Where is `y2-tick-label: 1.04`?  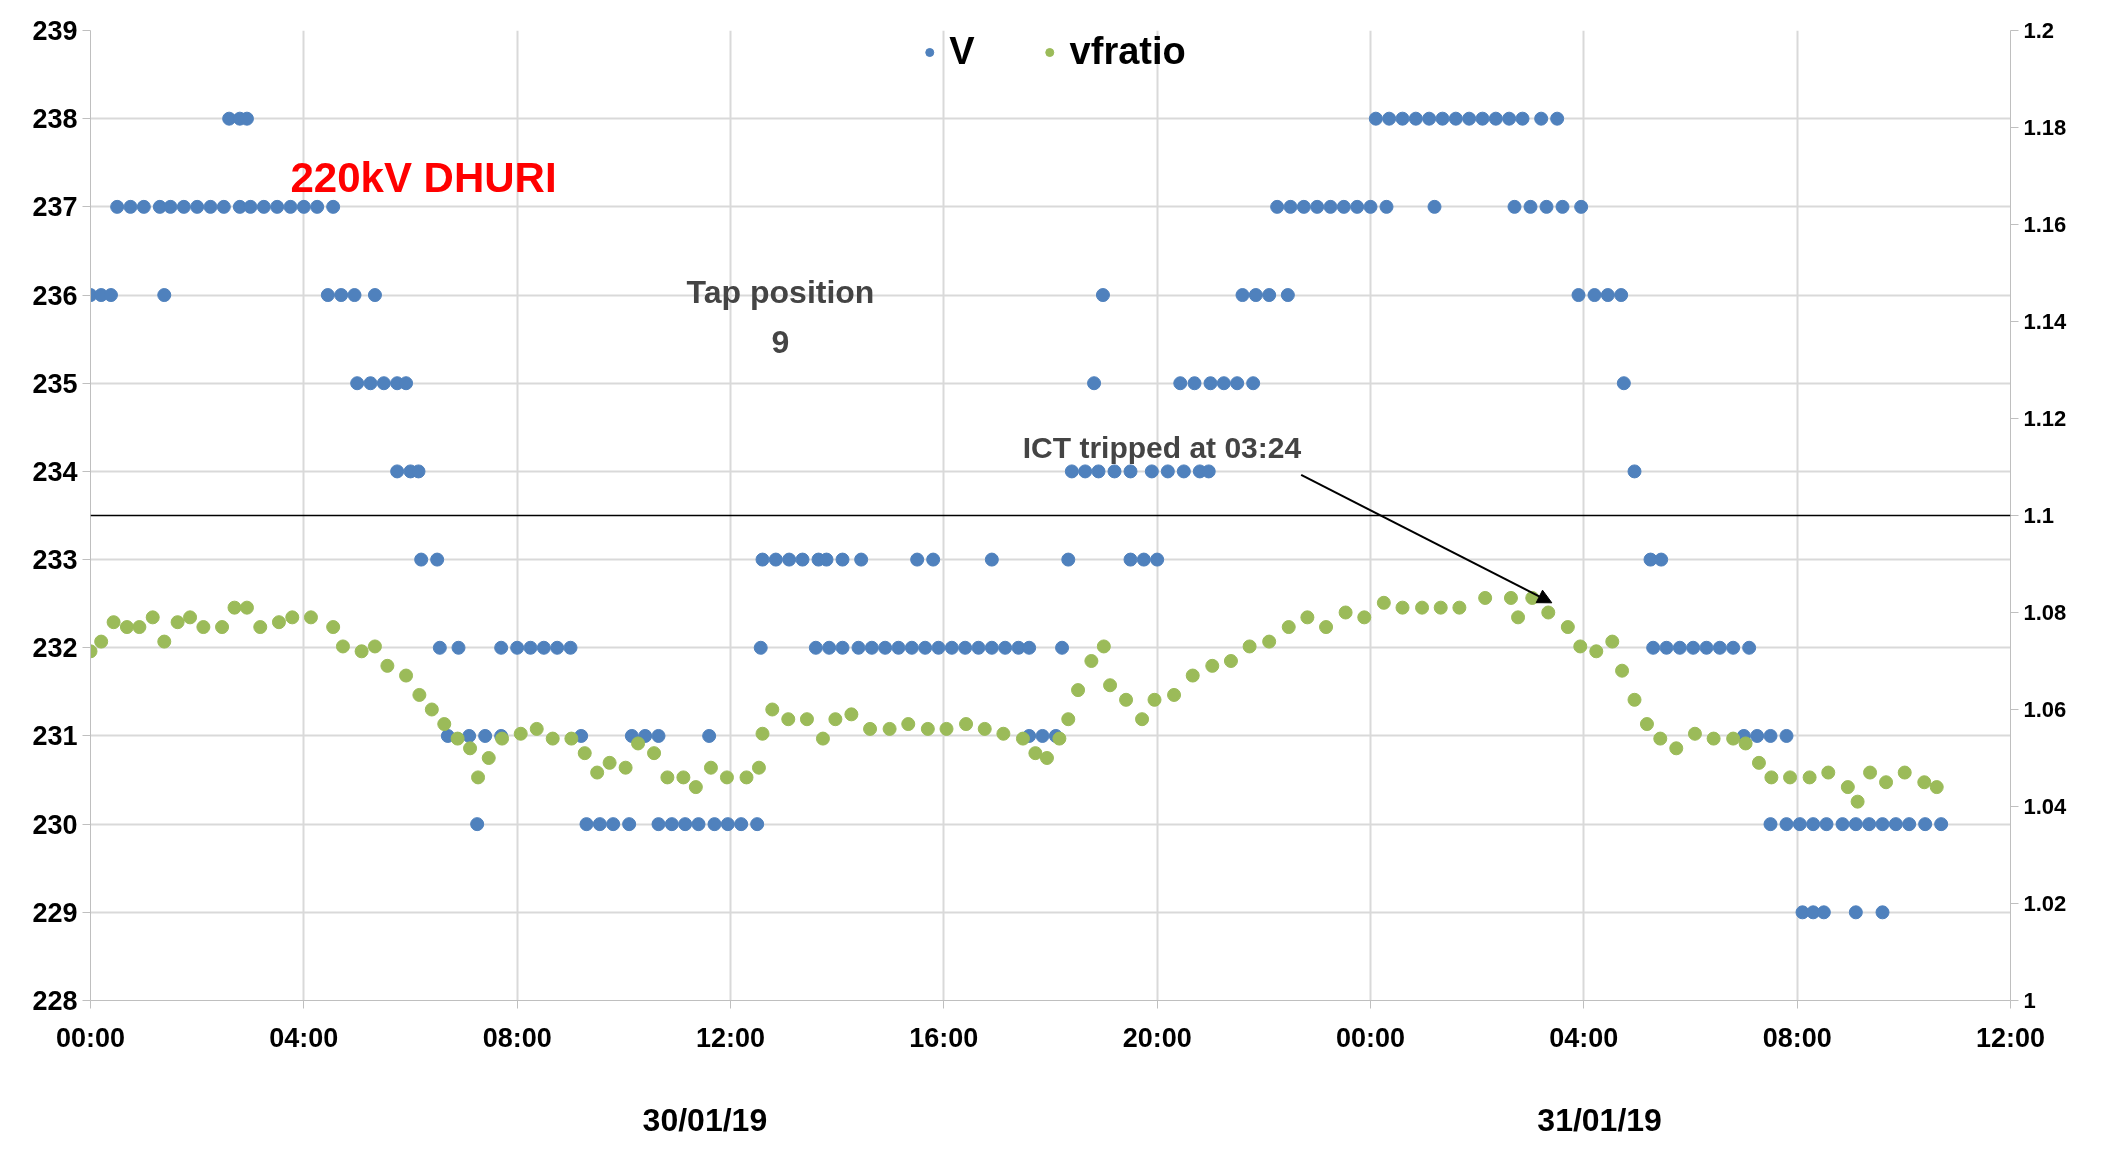
y2-tick-label: 1.04 is located at coordinates (2045, 806).